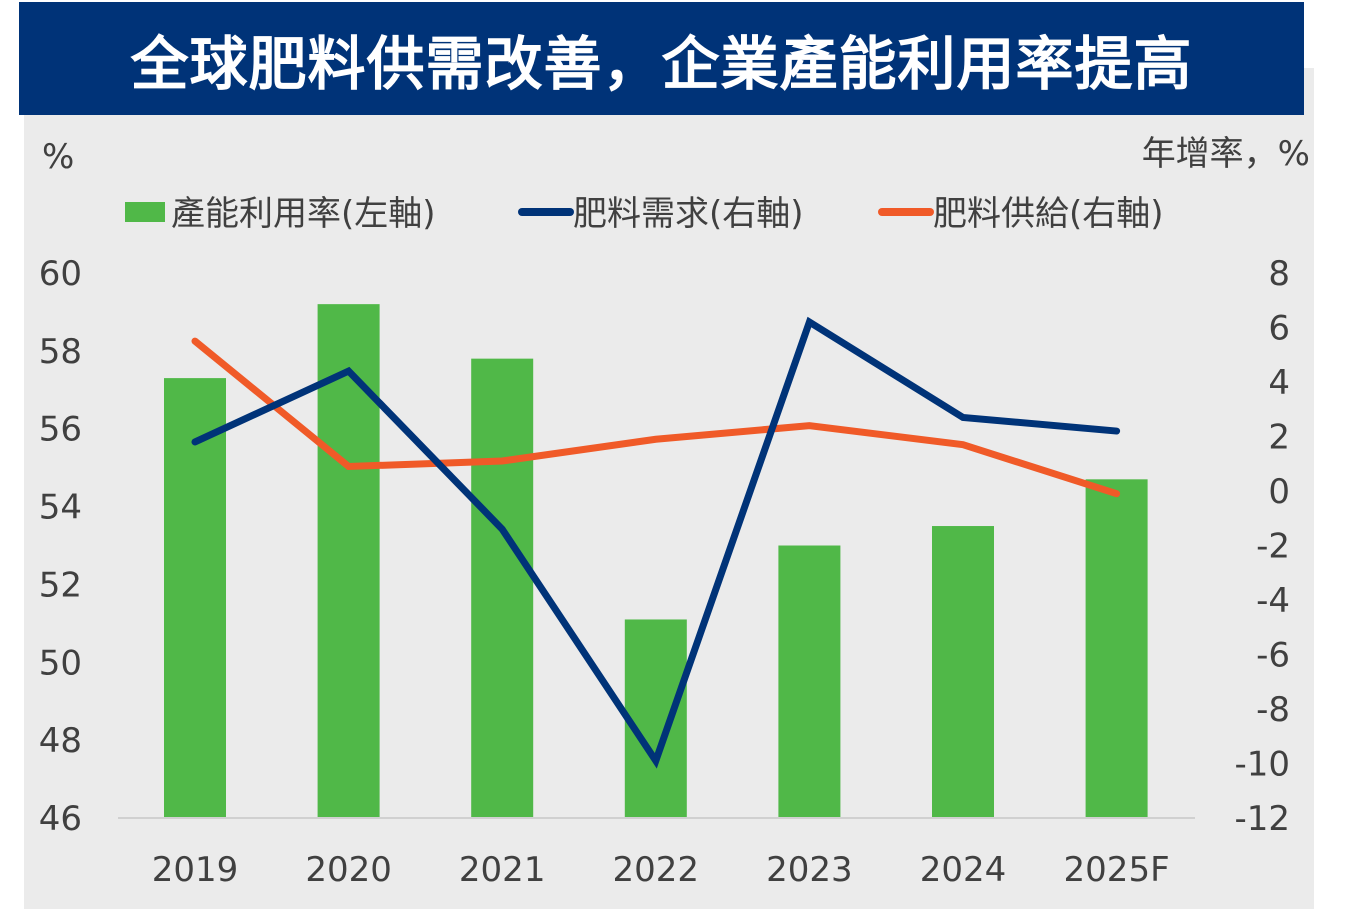 The width and height of the screenshot is (1372, 917). Describe the element at coordinates (1262, 819) in the screenshot. I see `right-tick-label: -12` at that location.